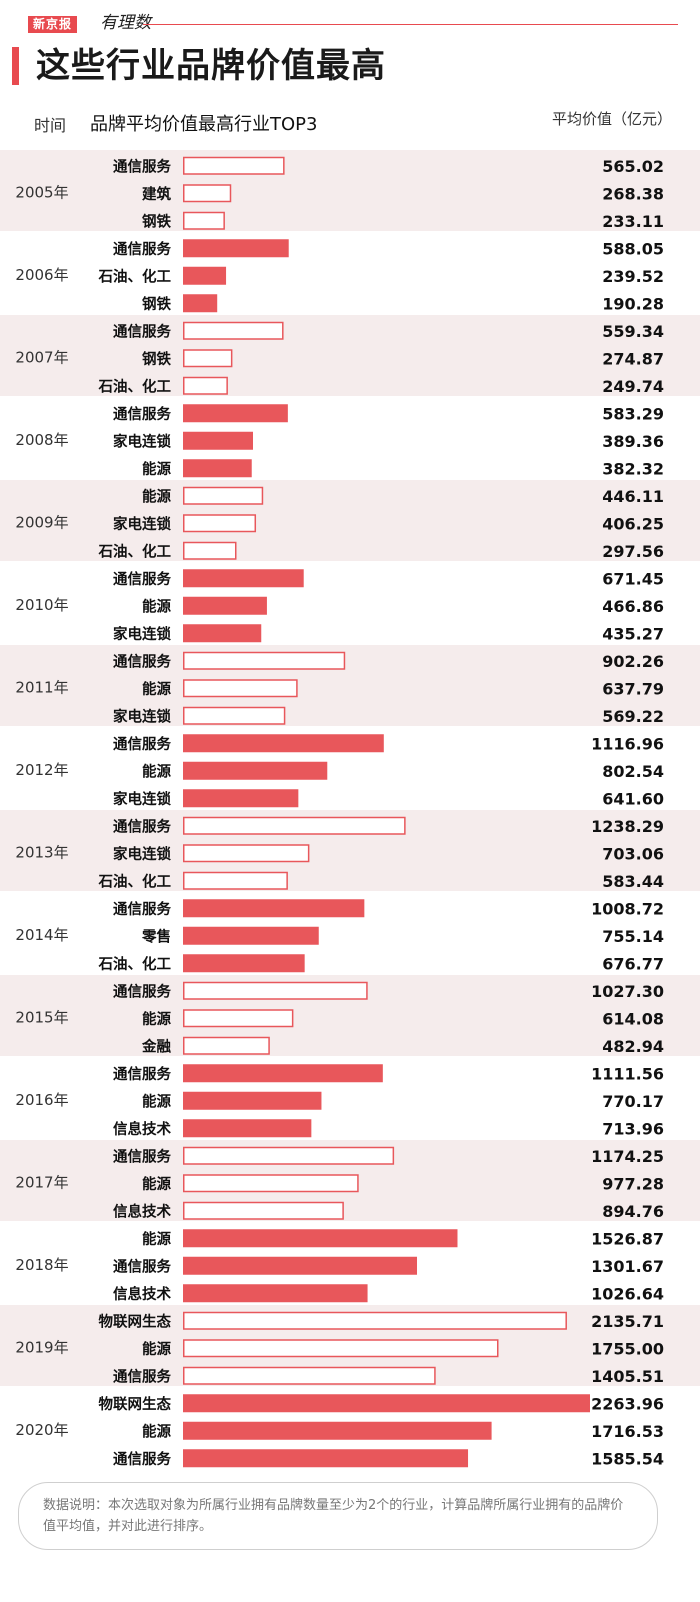 The width and height of the screenshot is (700, 1602). What do you see at coordinates (41, 357) in the screenshot?
I see `year-label: 2007年` at bounding box center [41, 357].